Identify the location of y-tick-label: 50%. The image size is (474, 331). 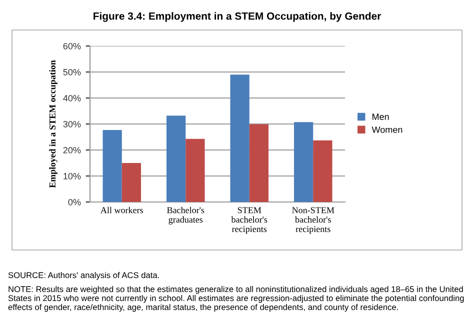
(72, 72).